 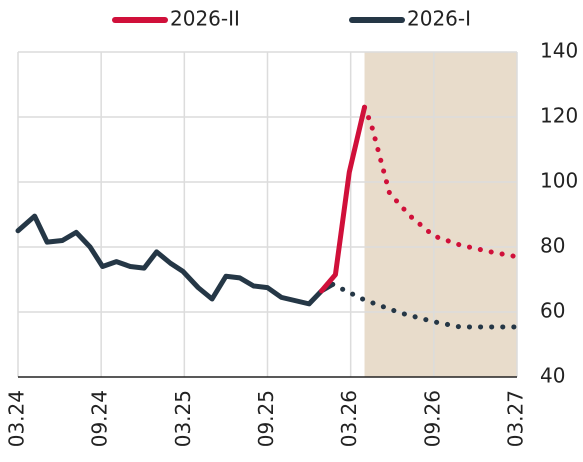 What do you see at coordinates (432, 418) in the screenshot?
I see `x-tick-label: 09.26` at bounding box center [432, 418].